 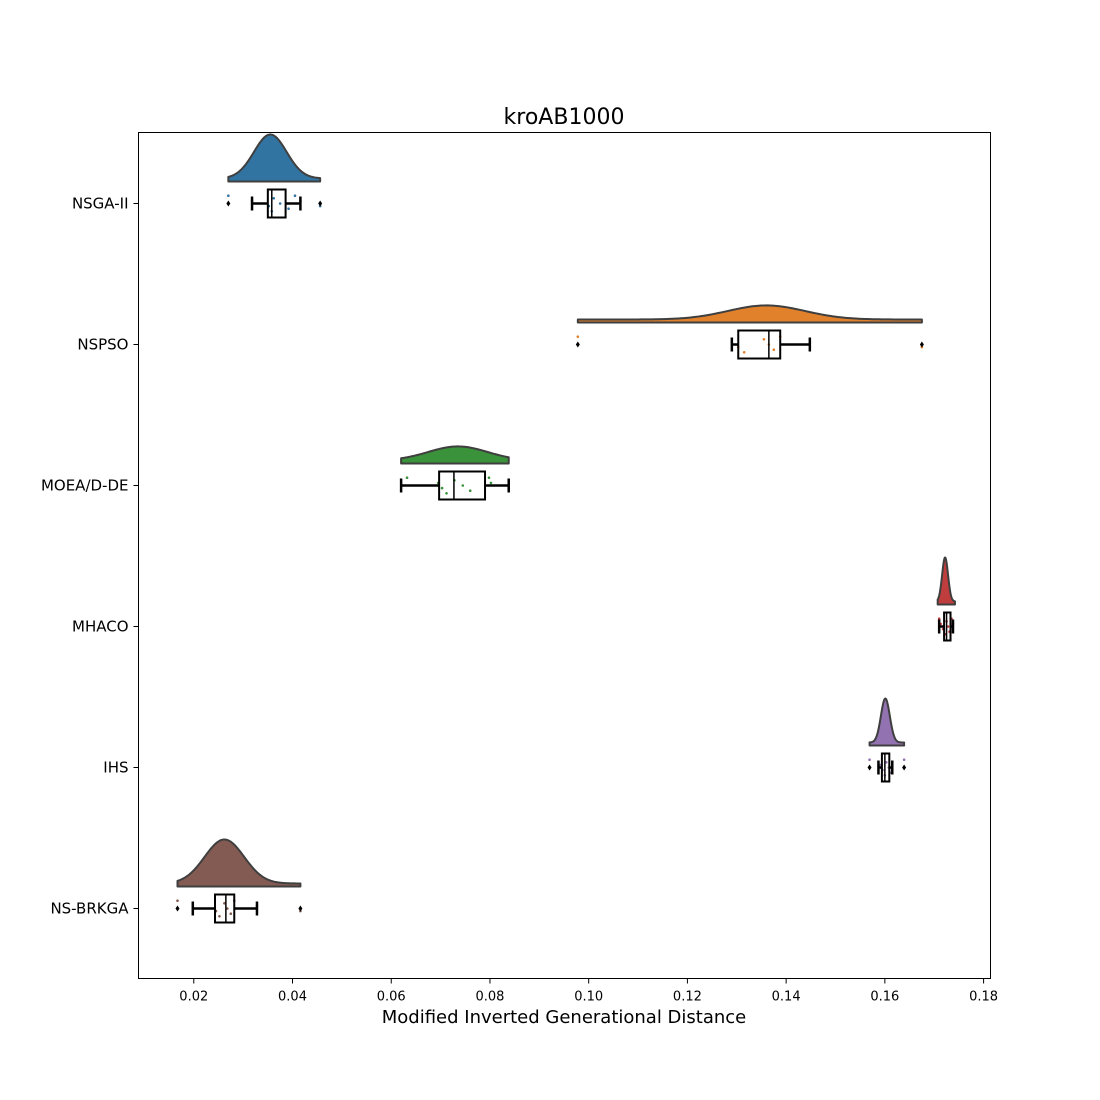 I want to click on x-axis: 0.02 0.04 0.06 0.08 0.10 0.12 0.14 0.16 0.18, so click(x=588, y=991).